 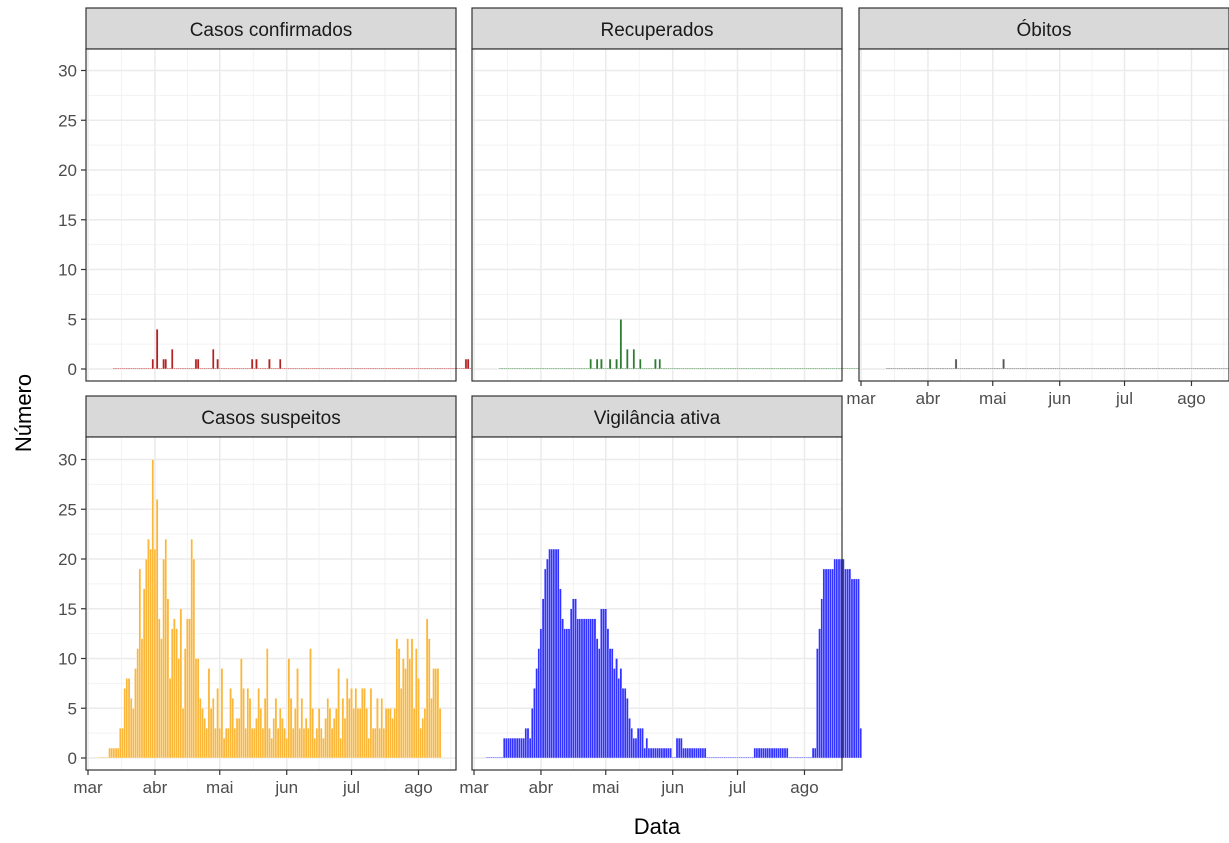 I want to click on y-tick-label: 5, so click(x=72, y=319).